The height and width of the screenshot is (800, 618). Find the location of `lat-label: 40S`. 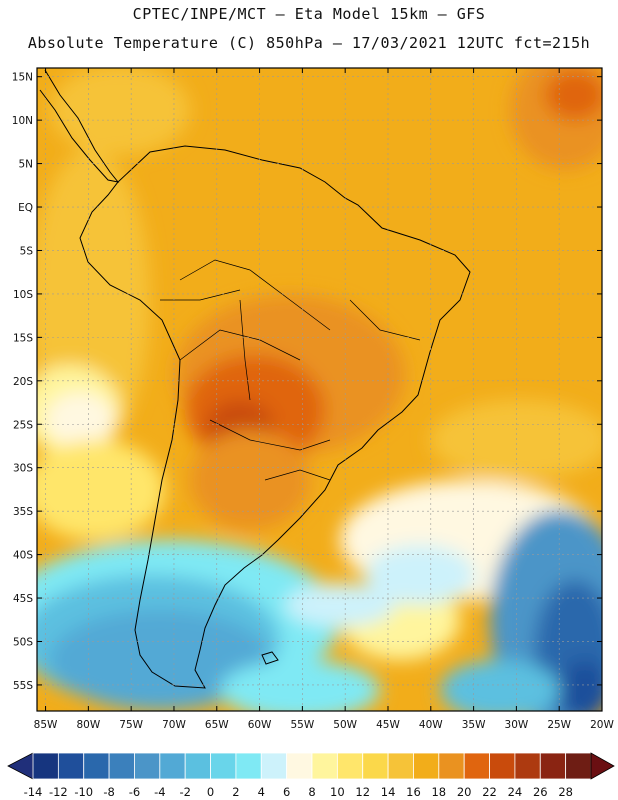

lat-label: 40S is located at coordinates (23, 556).